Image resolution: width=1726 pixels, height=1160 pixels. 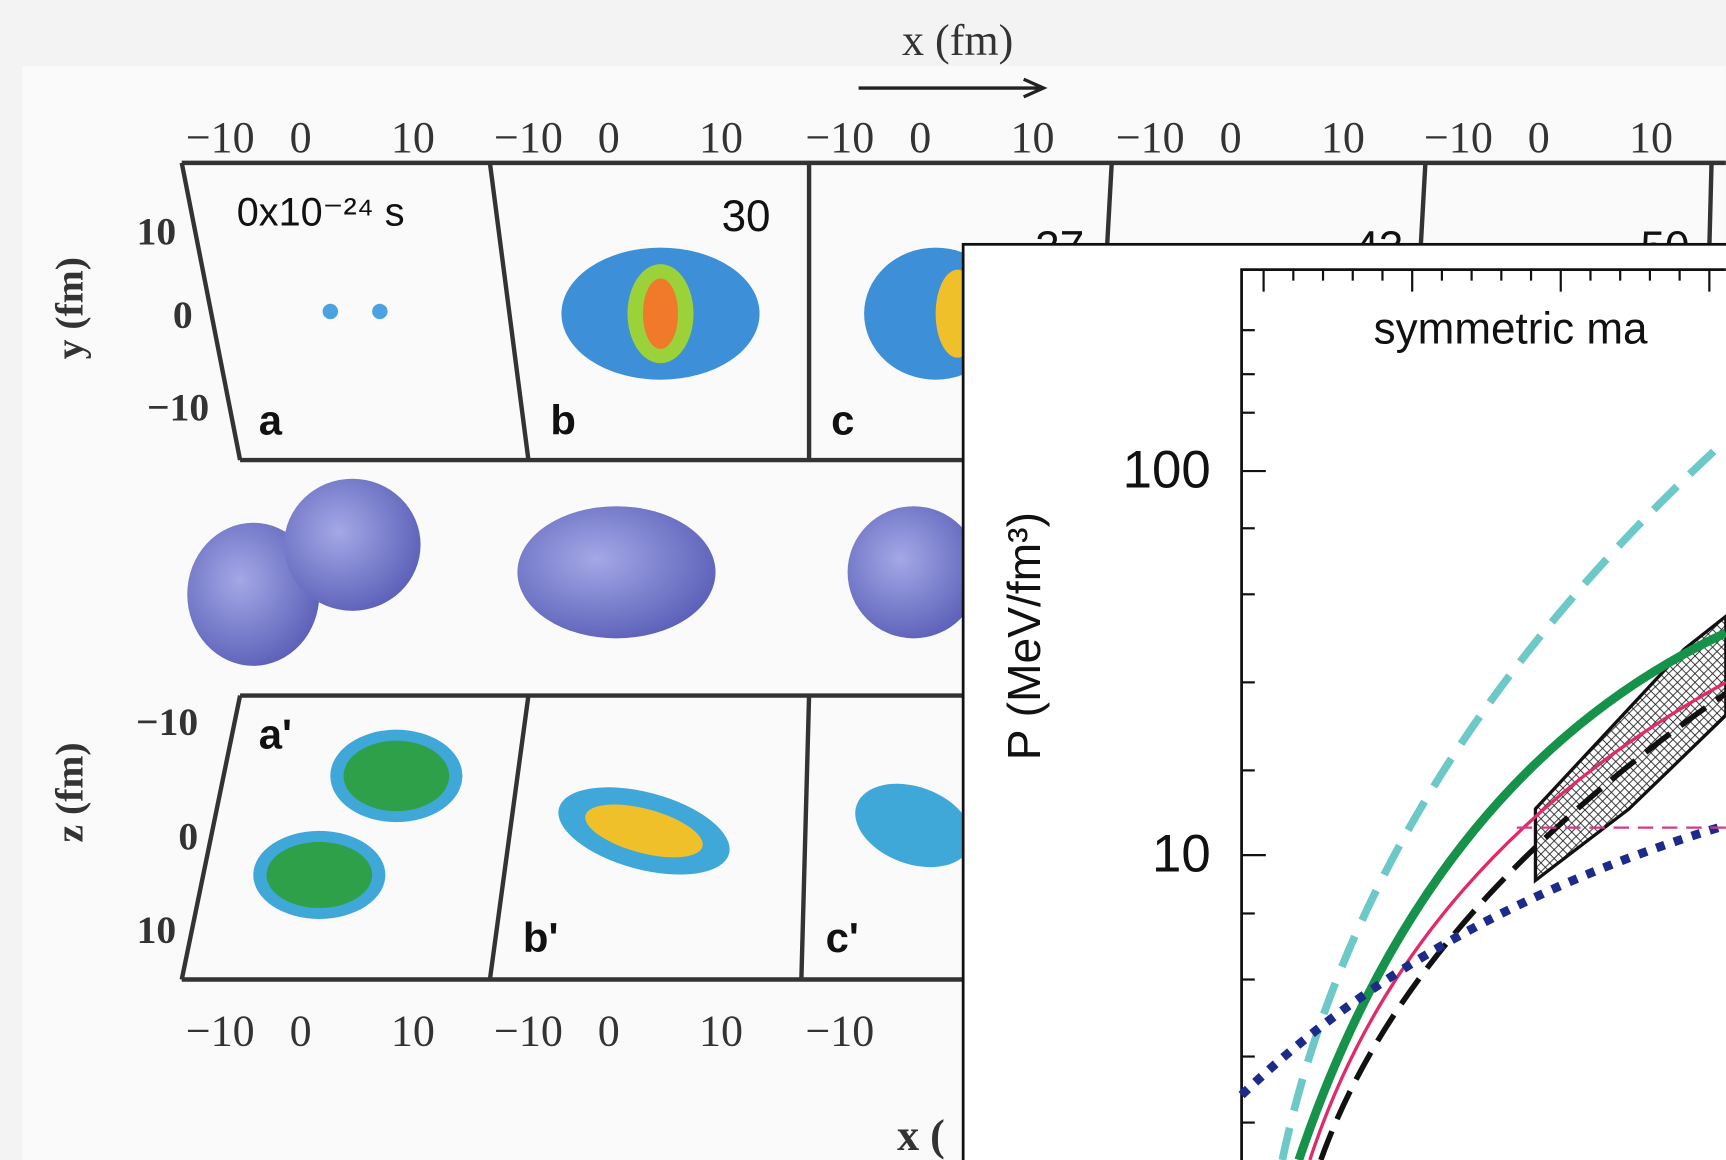 I want to click on panel-label: b', so click(x=540, y=937).